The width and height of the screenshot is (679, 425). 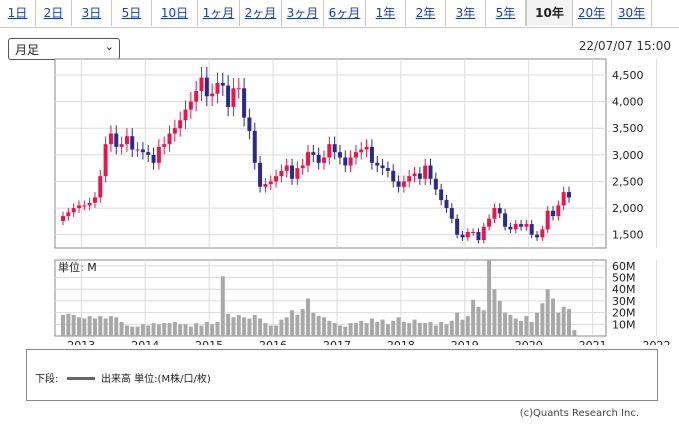 I want to click on tab-3年: 3年, so click(x=466, y=13).